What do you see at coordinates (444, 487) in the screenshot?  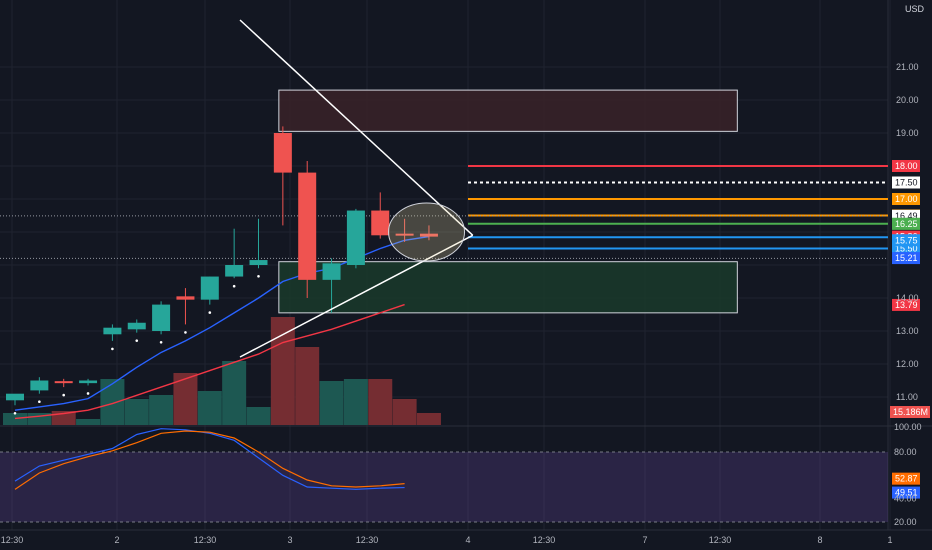 I see `stoch-band` at bounding box center [444, 487].